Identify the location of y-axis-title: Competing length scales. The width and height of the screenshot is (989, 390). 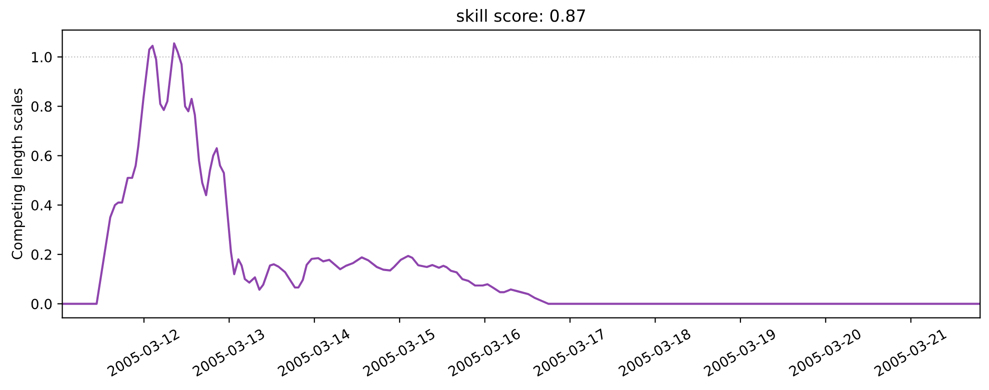
(18, 174).